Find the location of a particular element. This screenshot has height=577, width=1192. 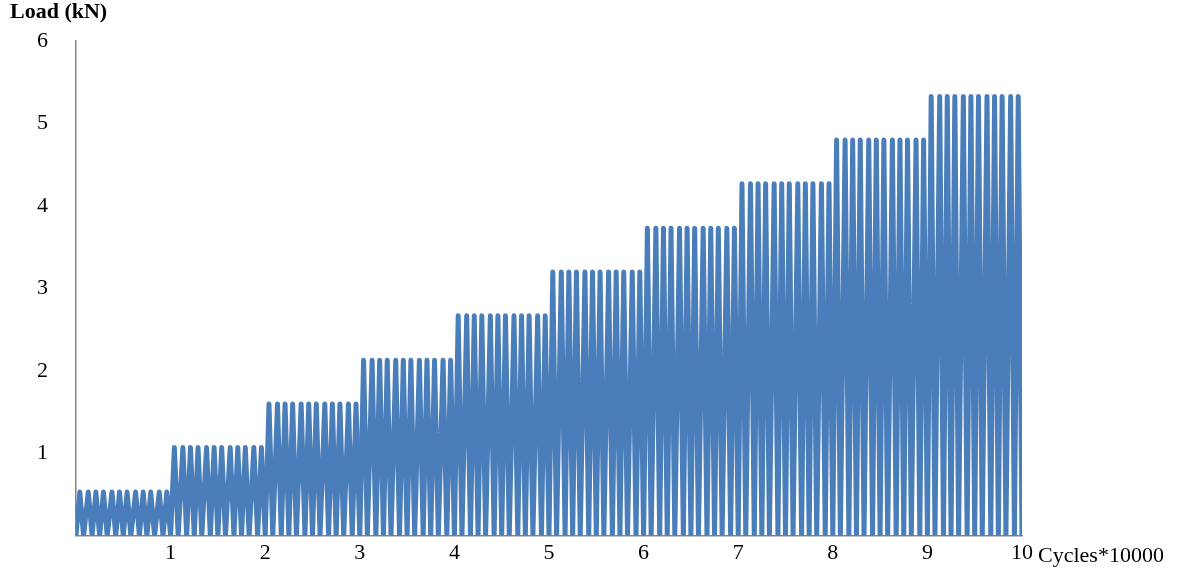

y-tick-label: 6 is located at coordinates (42, 39).